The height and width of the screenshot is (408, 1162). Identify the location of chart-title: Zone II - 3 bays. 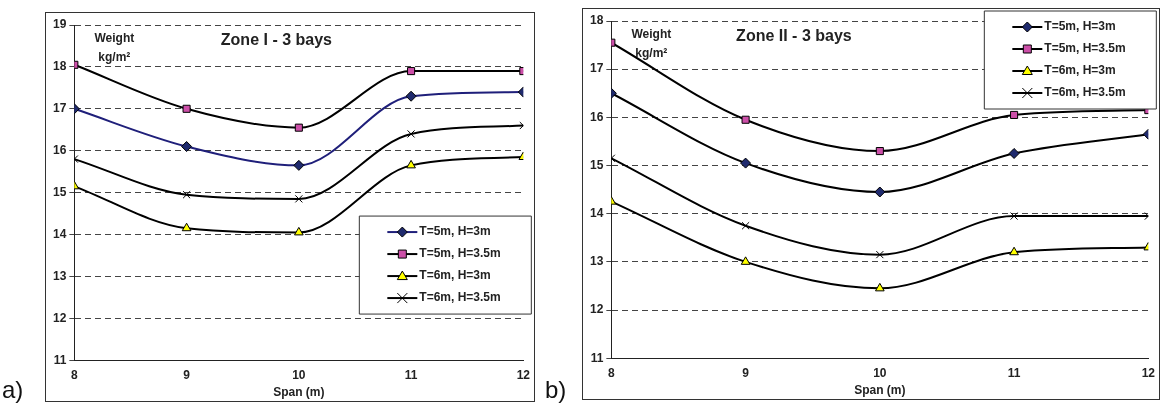
(794, 36).